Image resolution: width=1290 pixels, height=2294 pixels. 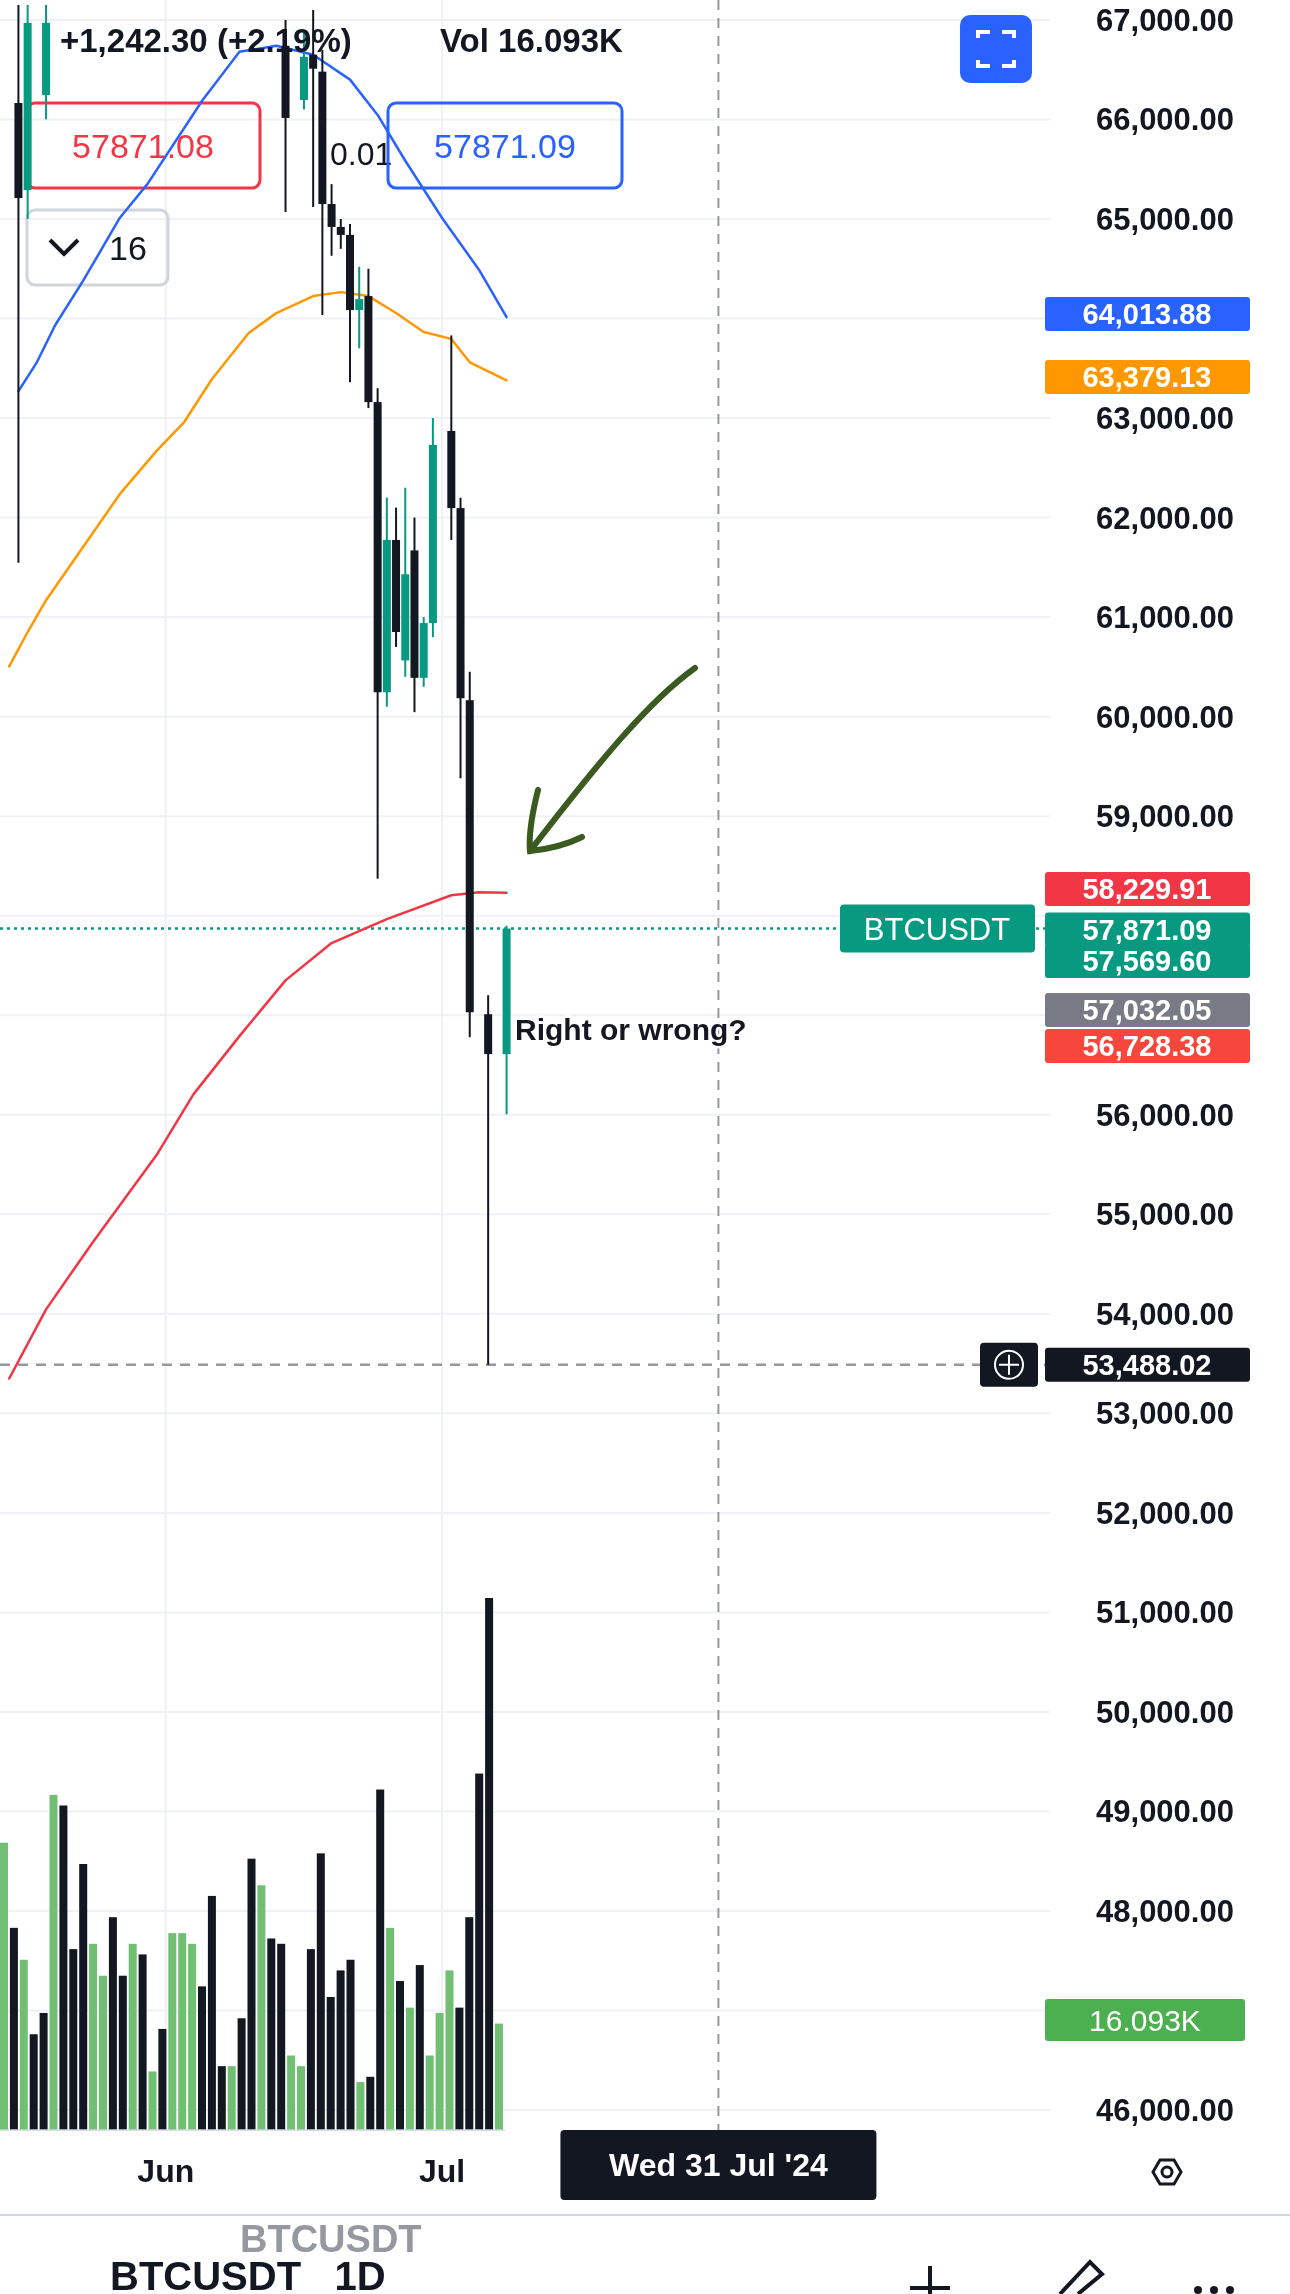 I want to click on y-tick-label: 67,000.00, so click(x=1165, y=20).